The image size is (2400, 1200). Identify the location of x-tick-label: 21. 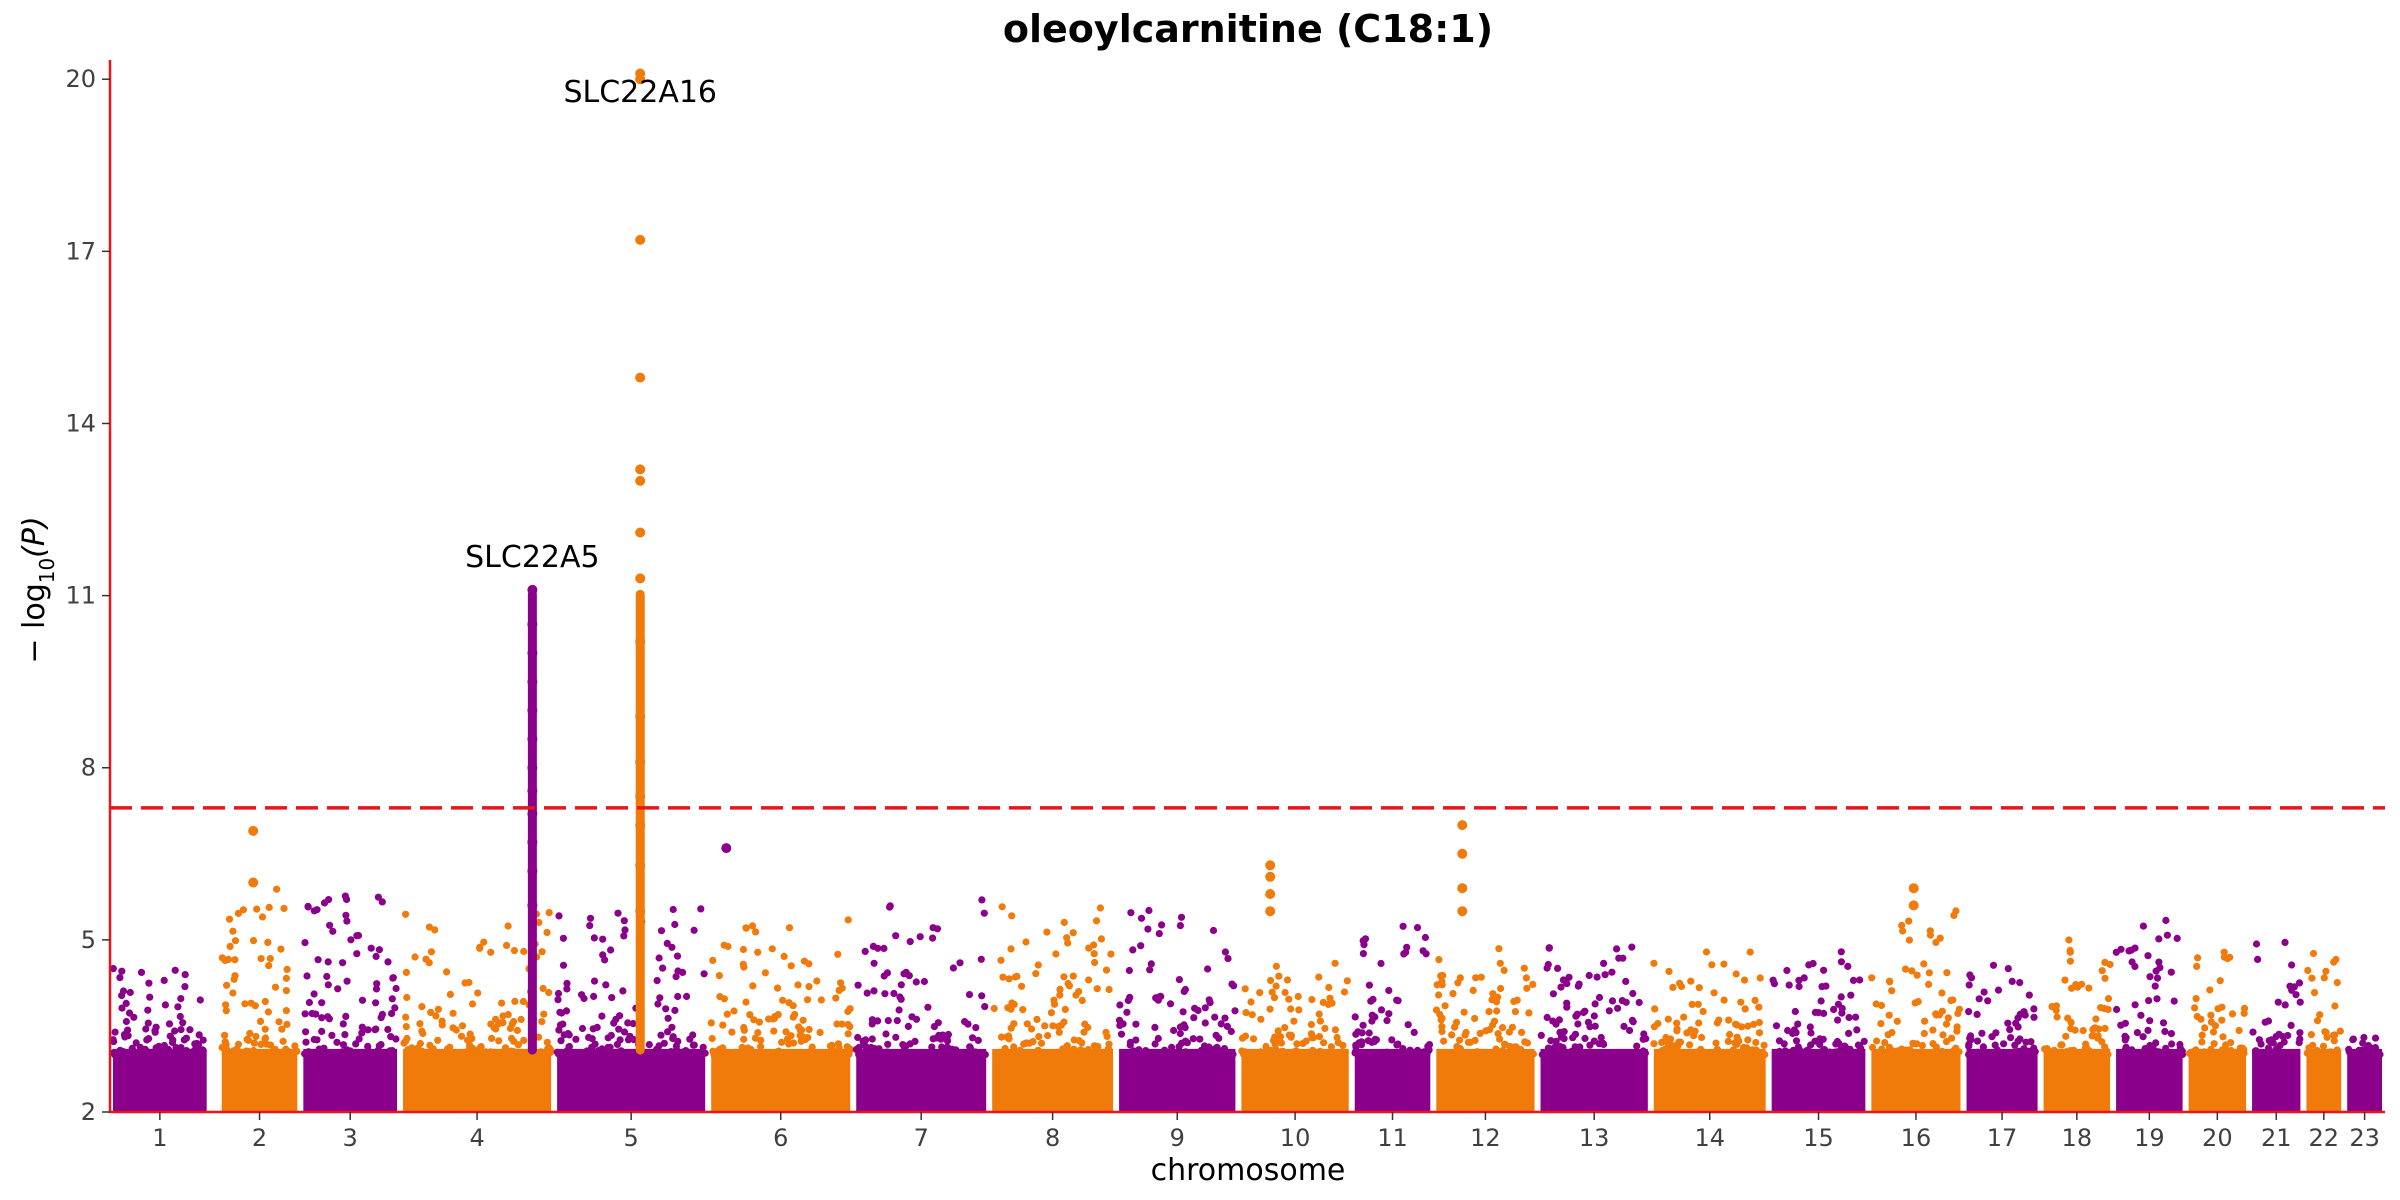
(2276, 1138).